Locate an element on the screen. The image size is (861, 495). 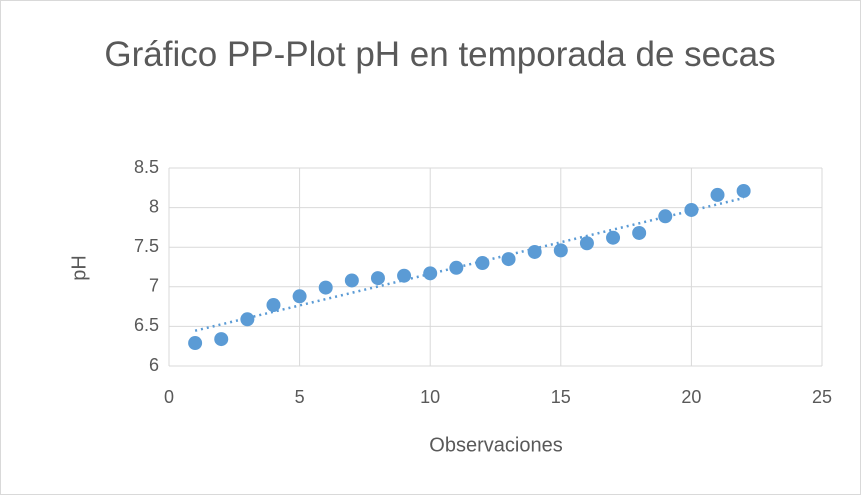
y-tick-label: 8.5 is located at coordinates (146, 167).